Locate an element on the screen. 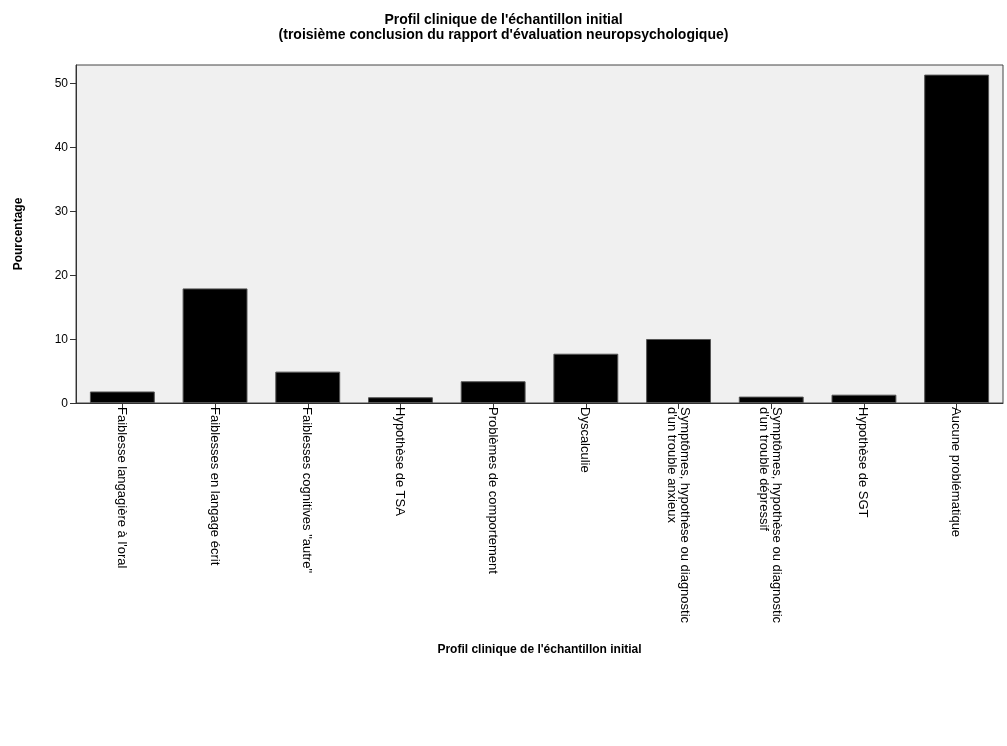  y-tick-label: 40 is located at coordinates (61, 146).